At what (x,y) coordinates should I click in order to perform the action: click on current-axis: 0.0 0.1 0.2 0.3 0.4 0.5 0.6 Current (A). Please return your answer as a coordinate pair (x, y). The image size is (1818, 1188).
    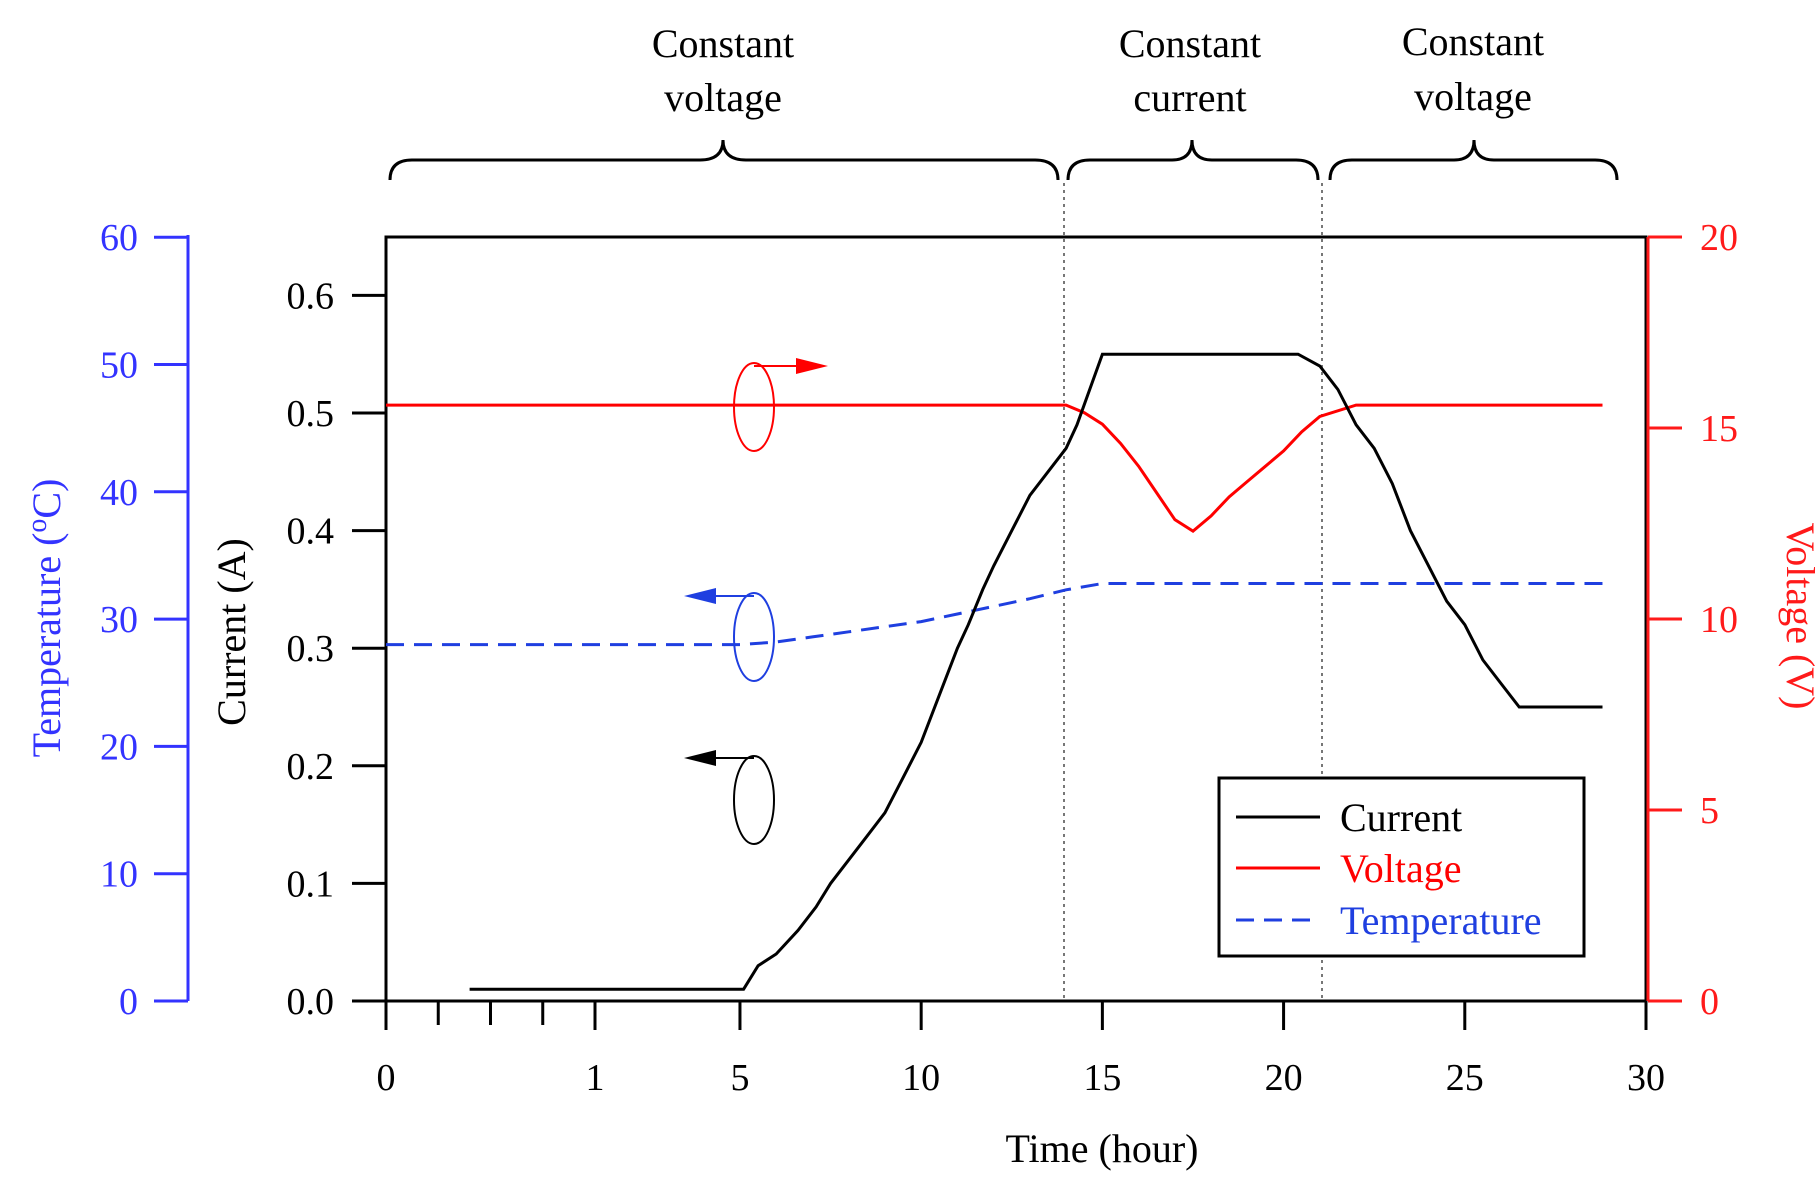
    Looking at the image, I should click on (297, 649).